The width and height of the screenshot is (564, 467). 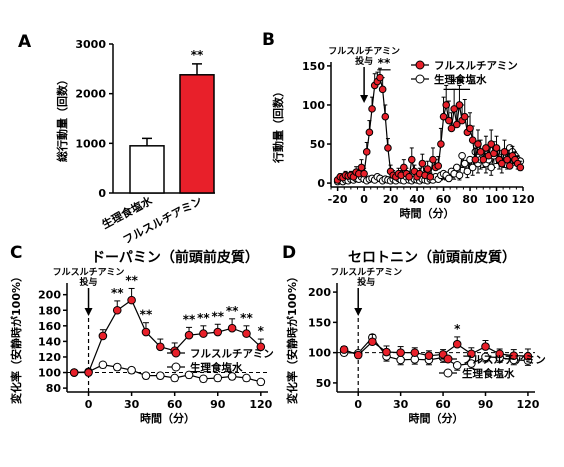 I want to click on x-tick-label: 80, so click(x=470, y=199).